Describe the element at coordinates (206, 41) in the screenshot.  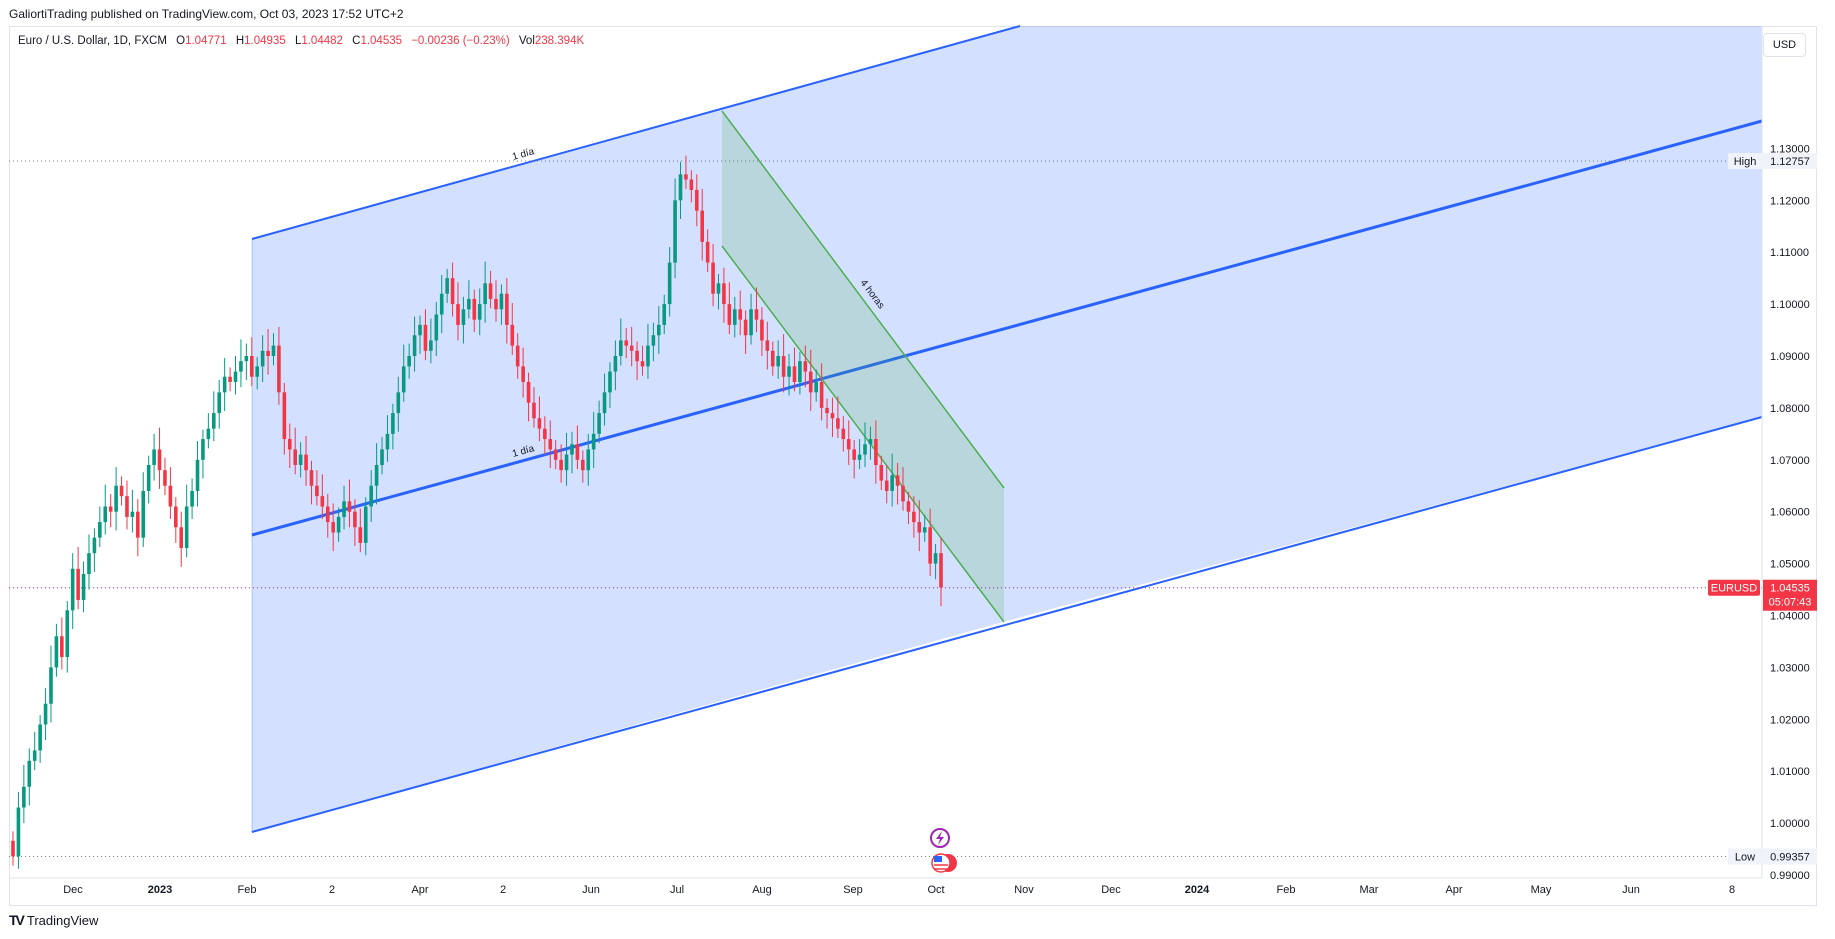
I see `open-value: 1.04771` at that location.